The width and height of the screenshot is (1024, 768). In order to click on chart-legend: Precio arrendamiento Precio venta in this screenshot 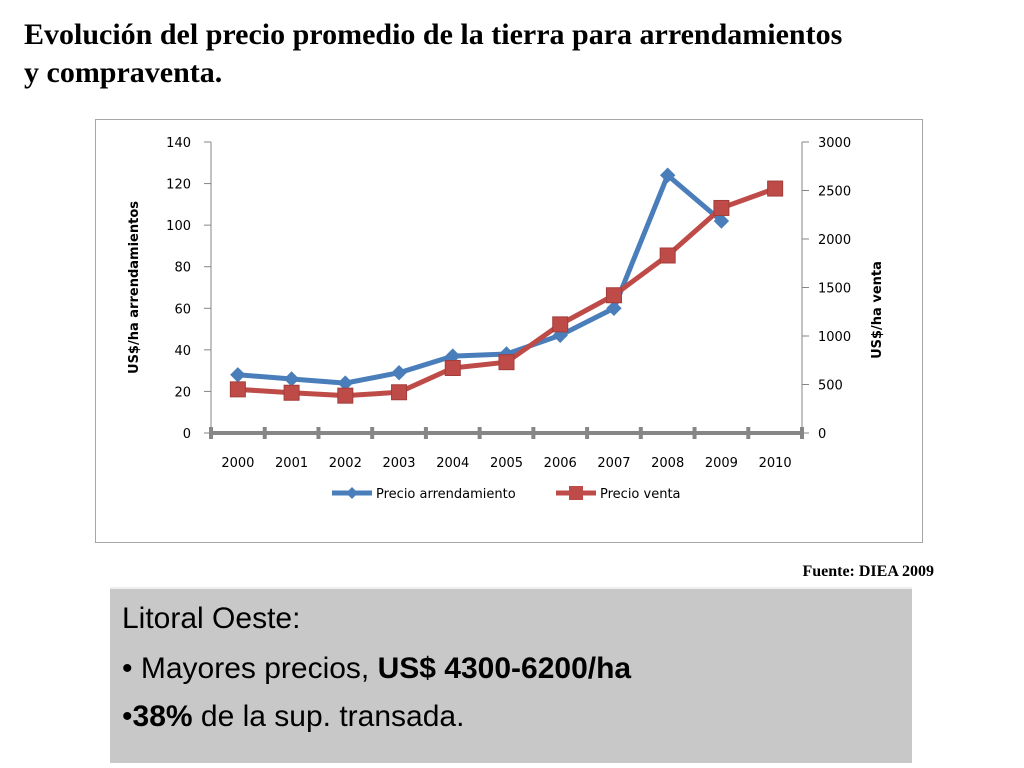, I will do `click(506, 494)`.